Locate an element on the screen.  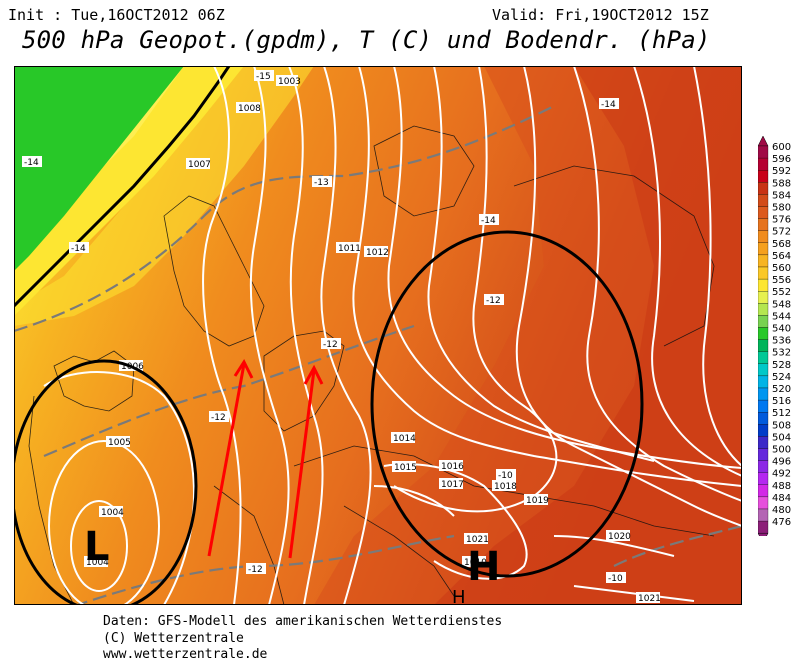
temp-label-m12a: -12 is located at coordinates (494, 300).